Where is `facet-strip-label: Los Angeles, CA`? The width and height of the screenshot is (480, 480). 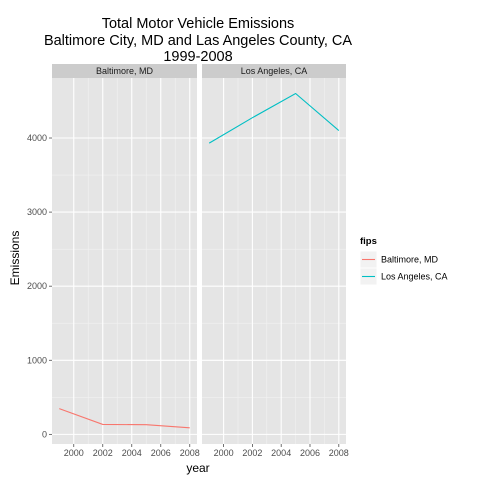 facet-strip-label: Los Angeles, CA is located at coordinates (274, 71).